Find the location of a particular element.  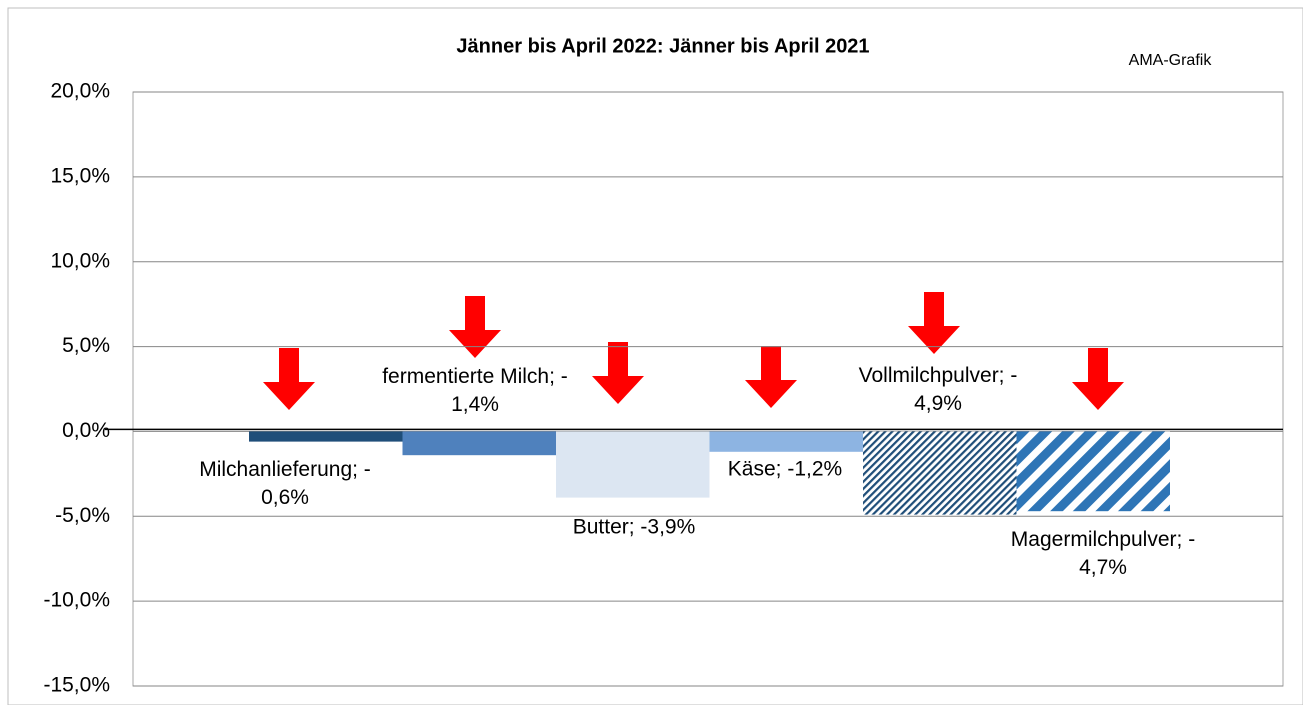

data-label: Milchanlieferung; -0,6% is located at coordinates (285, 483).